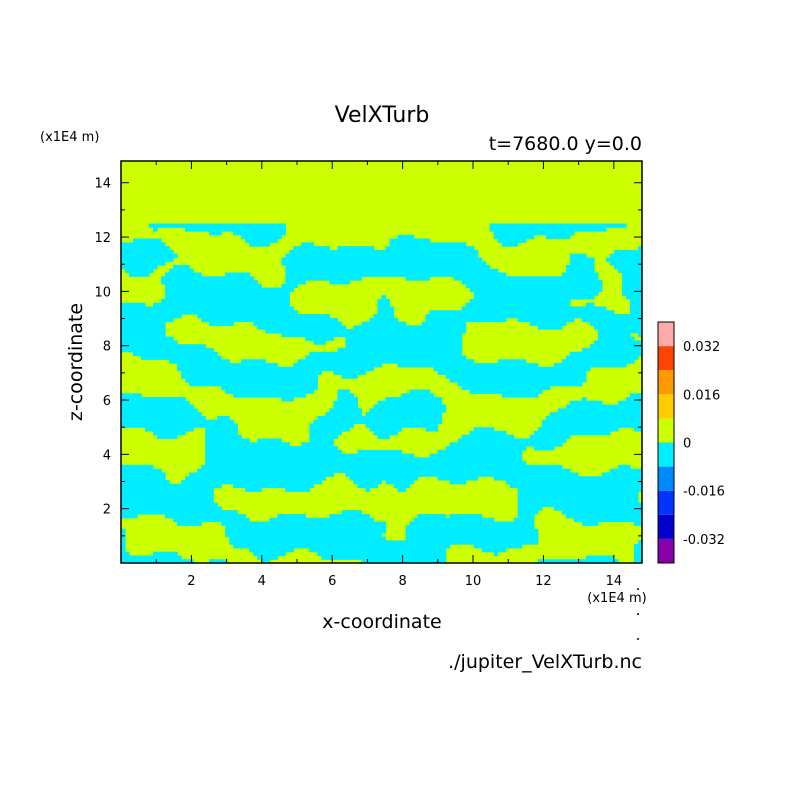  What do you see at coordinates (107, 401) in the screenshot?
I see `y-tick-label: 6` at bounding box center [107, 401].